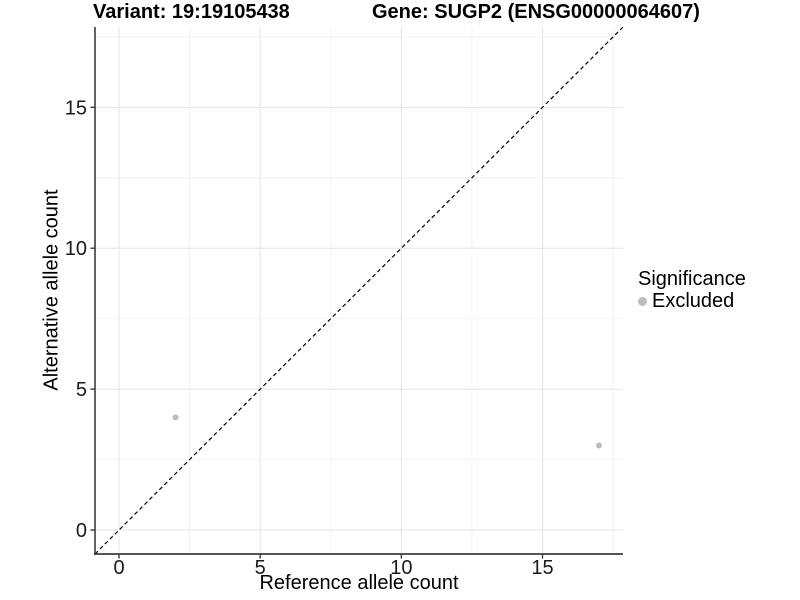 Image resolution: width=800 pixels, height=600 pixels. Describe the element at coordinates (191, 12) in the screenshot. I see `variant-title: Variant: 19:19105438` at that location.